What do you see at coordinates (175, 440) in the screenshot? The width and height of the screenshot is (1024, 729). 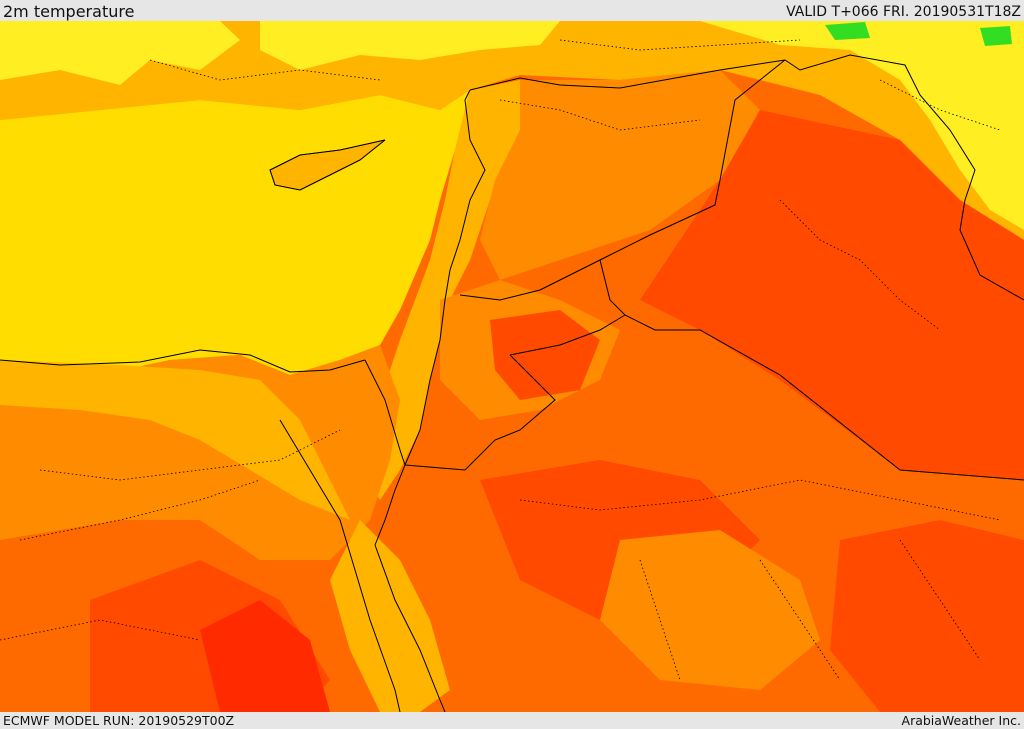 I see `egypt-light` at bounding box center [175, 440].